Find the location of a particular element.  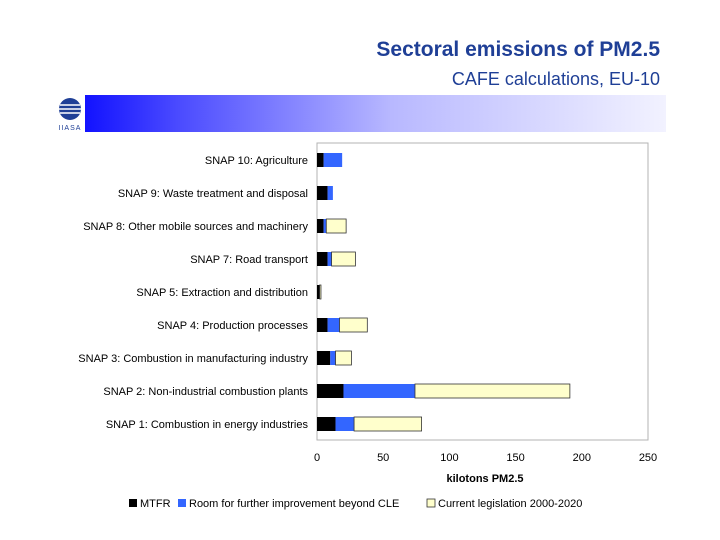

x-tick-label: 250 is located at coordinates (648, 458).